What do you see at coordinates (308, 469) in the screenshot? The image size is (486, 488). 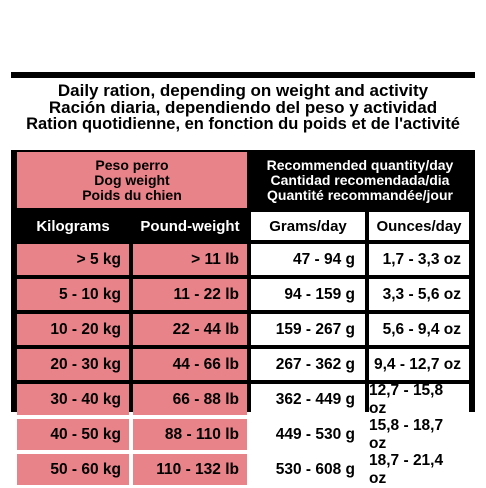 I see `cell-grams-per-day: 530 - 608 g` at bounding box center [308, 469].